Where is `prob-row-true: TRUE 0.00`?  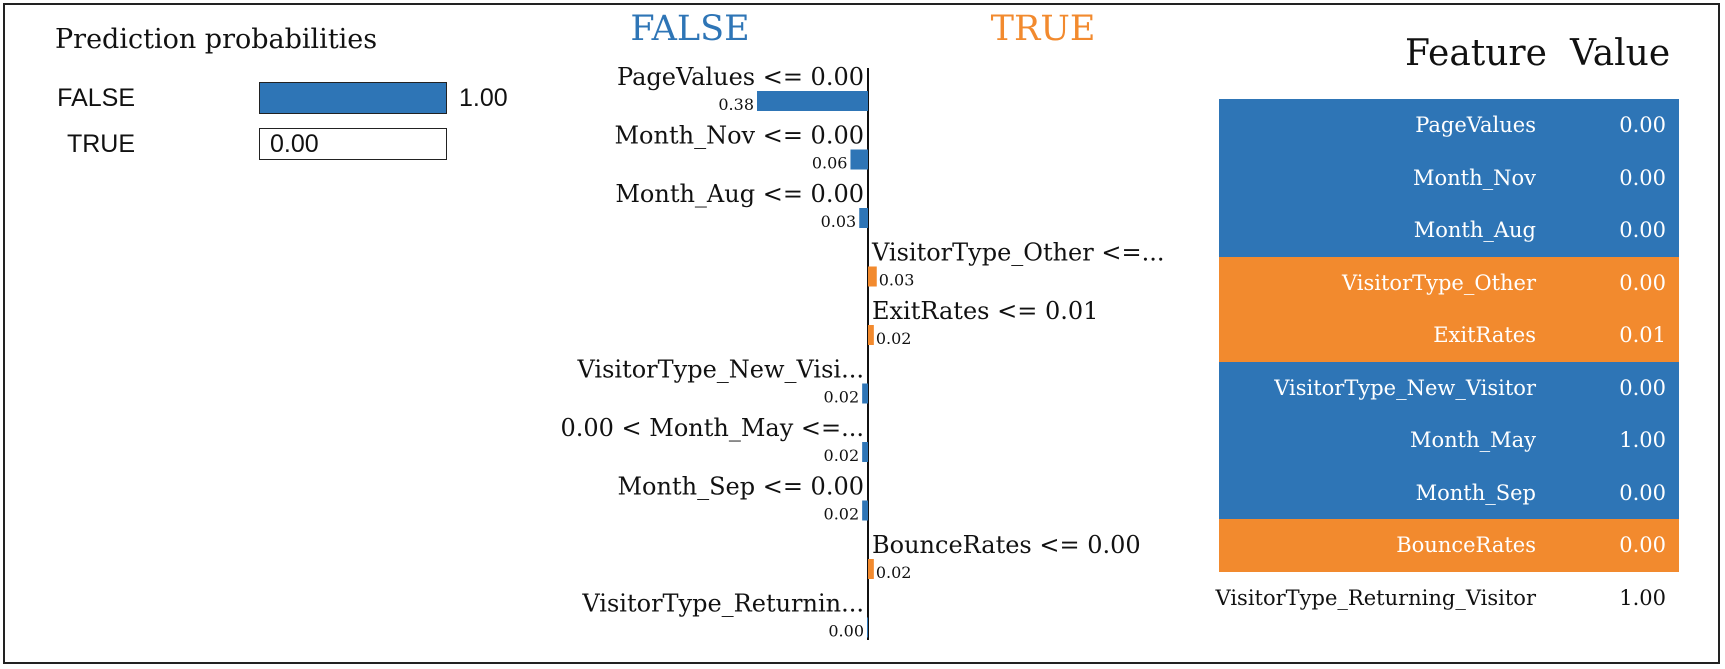
prob-row-true: TRUE 0.00 is located at coordinates (280, 145).